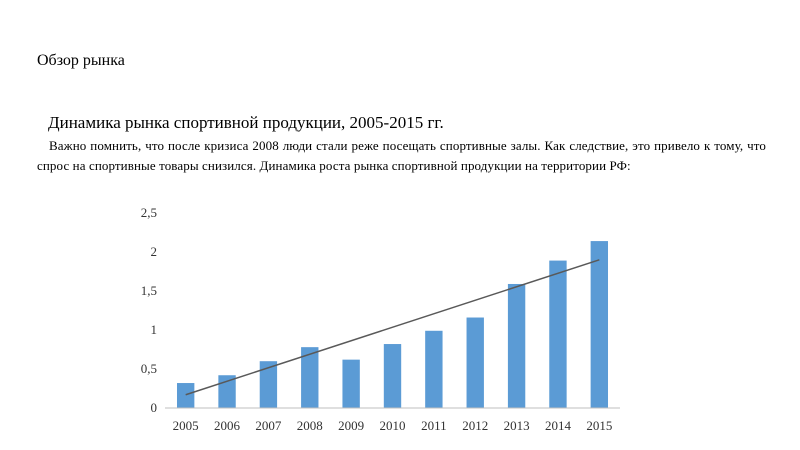 Image resolution: width=800 pixels, height=450 pixels. I want to click on x-tick-label: 2008, so click(310, 425).